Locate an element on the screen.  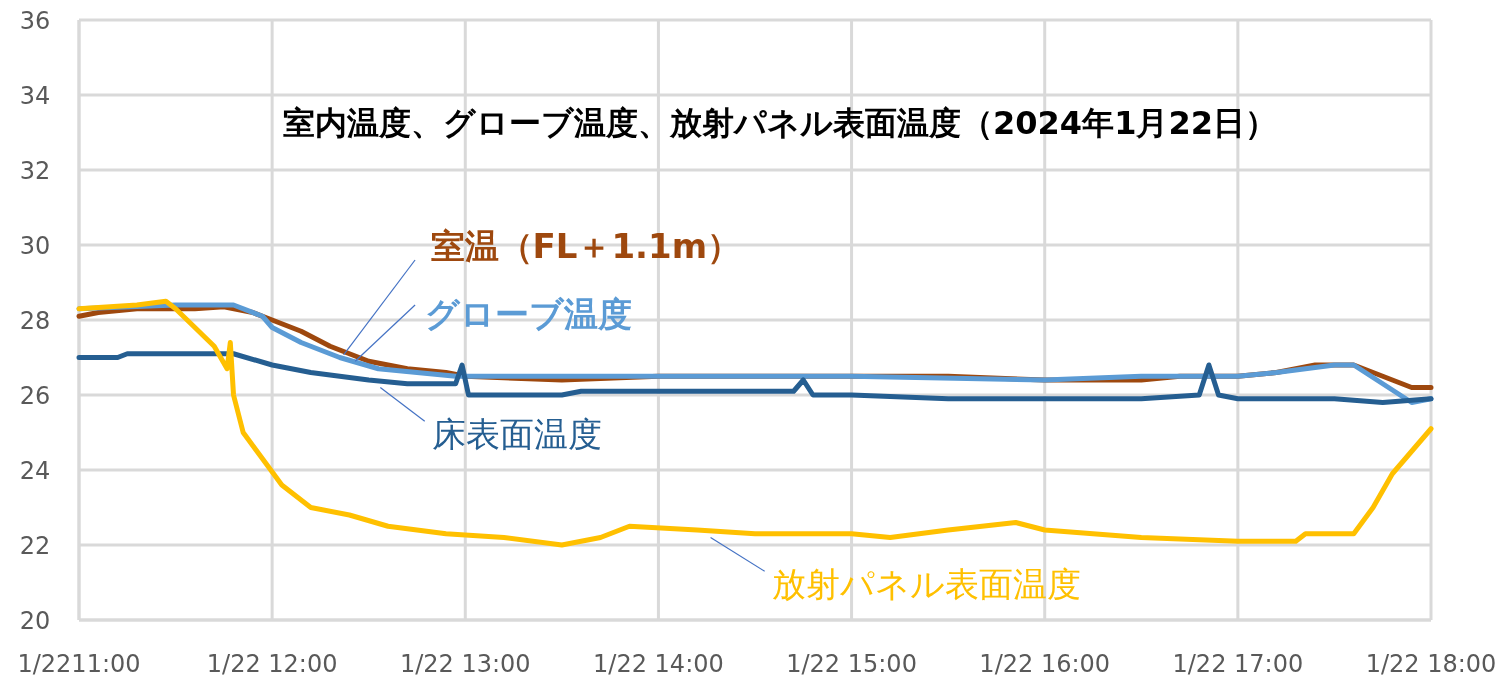
y-tick-label: 24 is located at coordinates (35, 471).